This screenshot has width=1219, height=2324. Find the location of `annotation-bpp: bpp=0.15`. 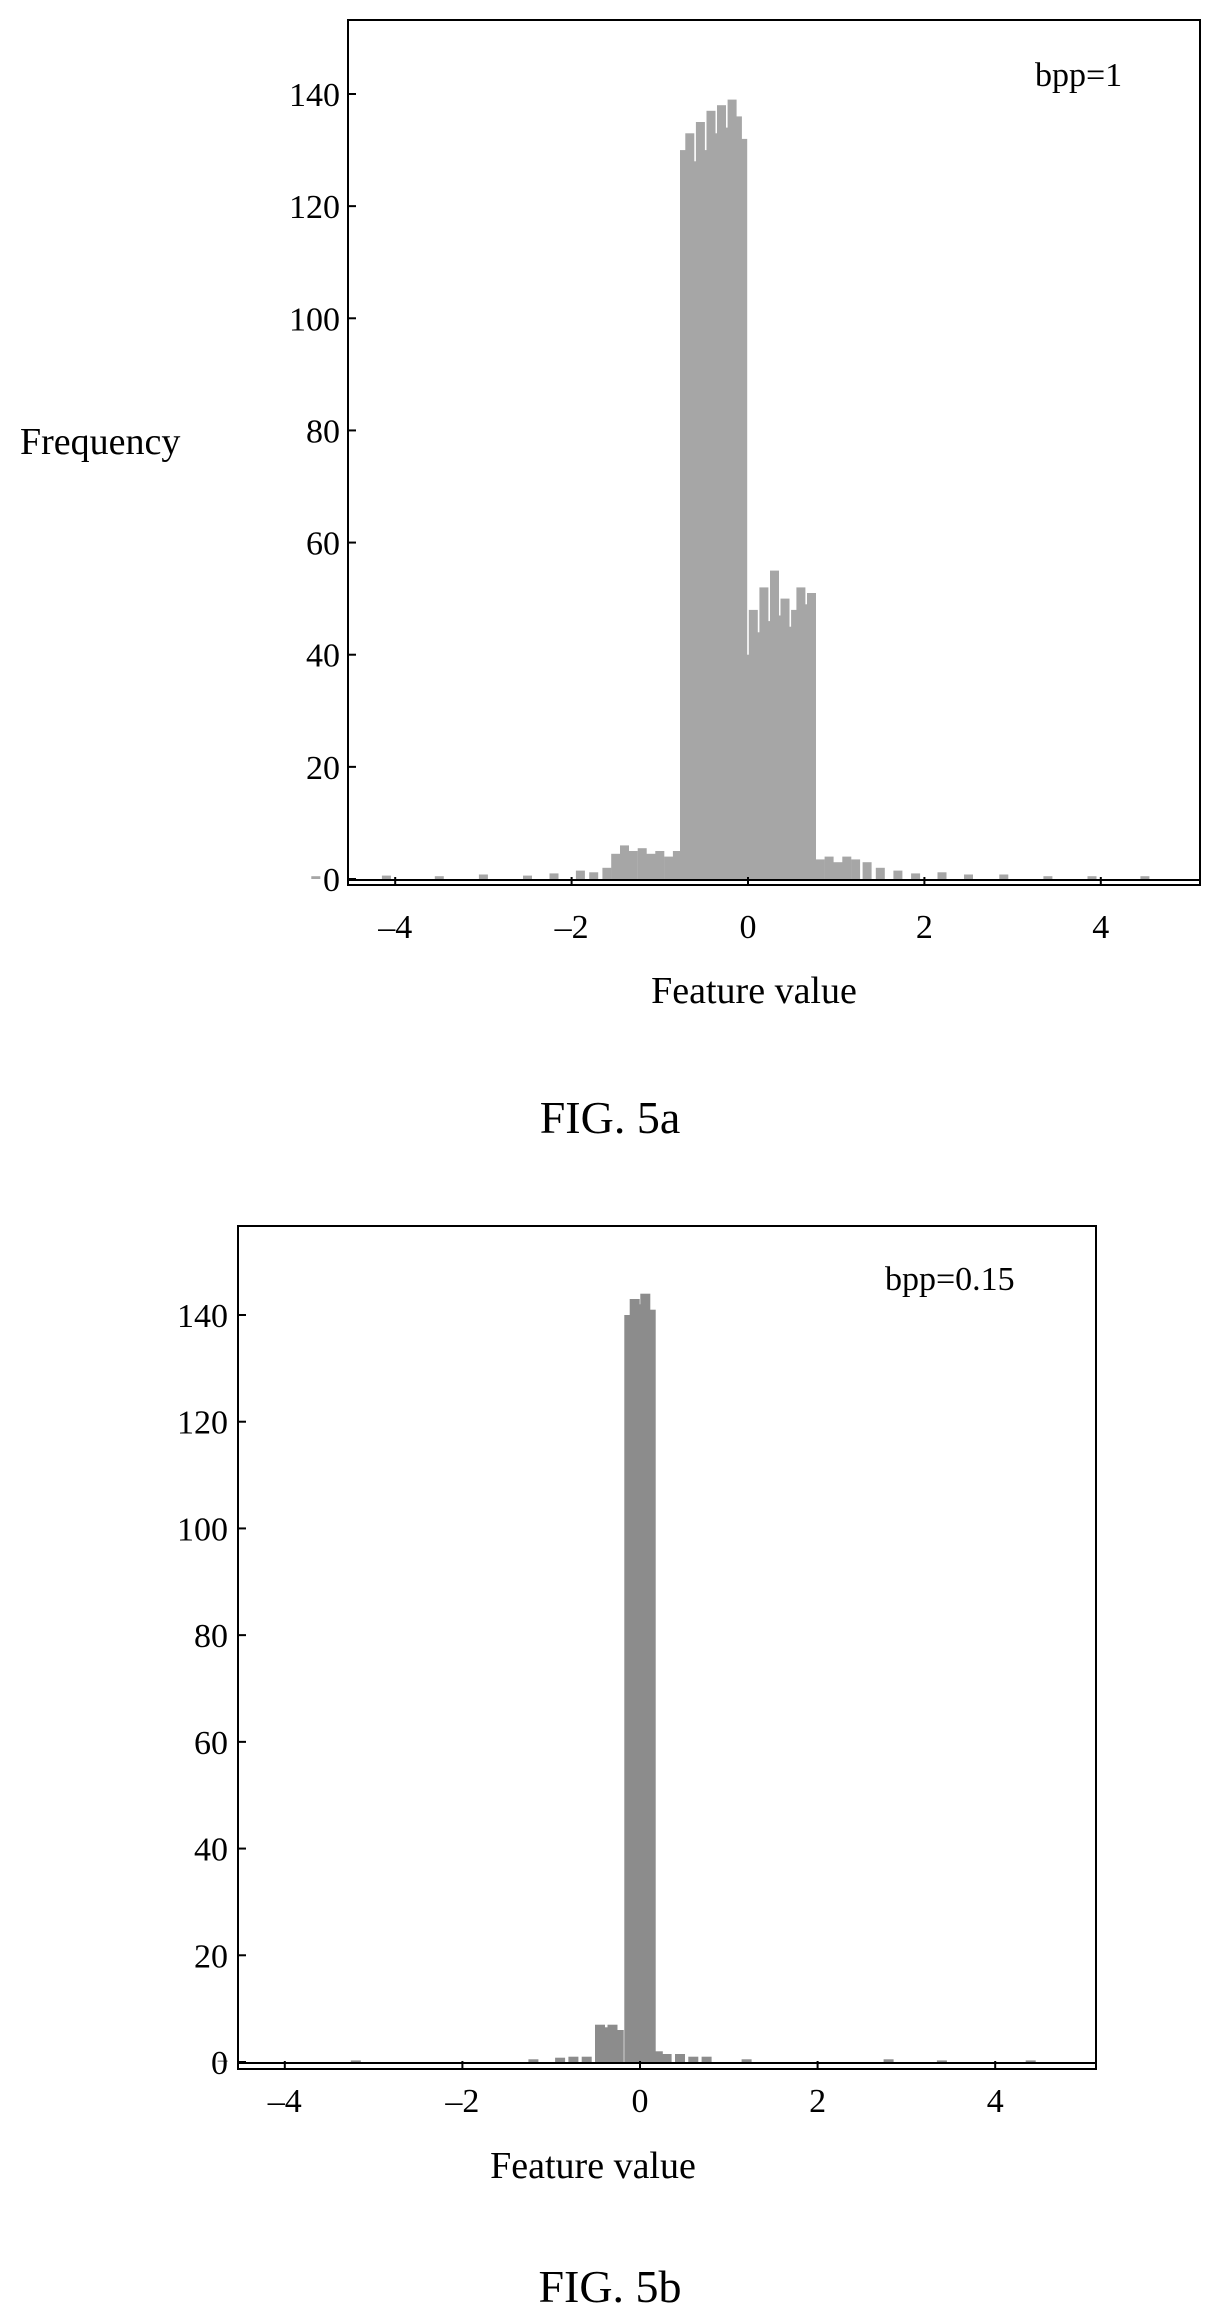

annotation-bpp: bpp=0.15 is located at coordinates (950, 1279).